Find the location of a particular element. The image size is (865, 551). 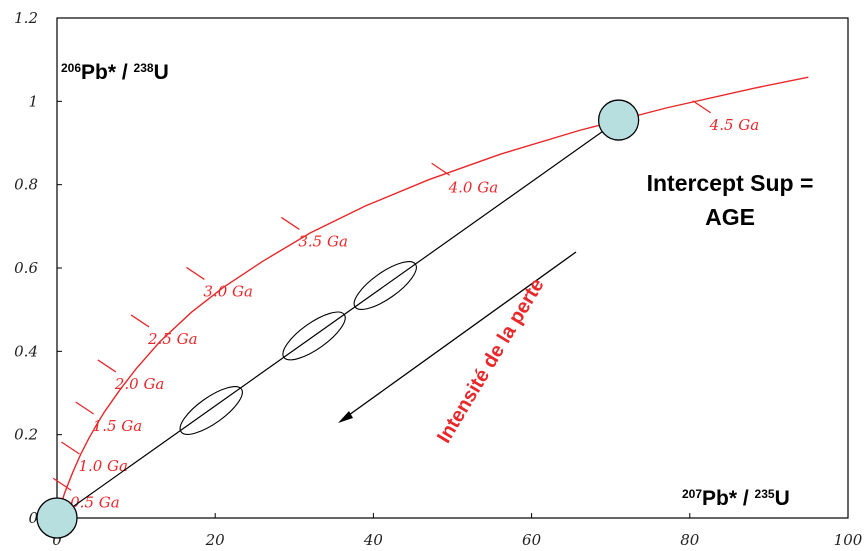

x-tick-label: 0 is located at coordinates (57, 540).